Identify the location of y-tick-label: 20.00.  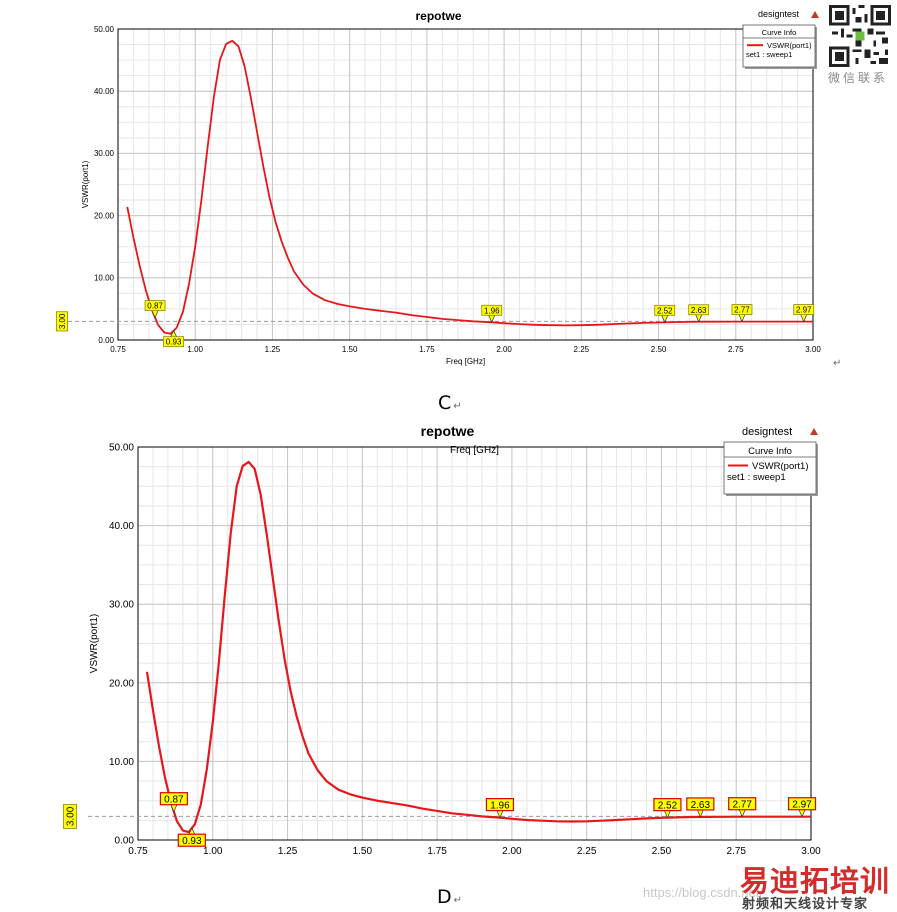
(104, 215).